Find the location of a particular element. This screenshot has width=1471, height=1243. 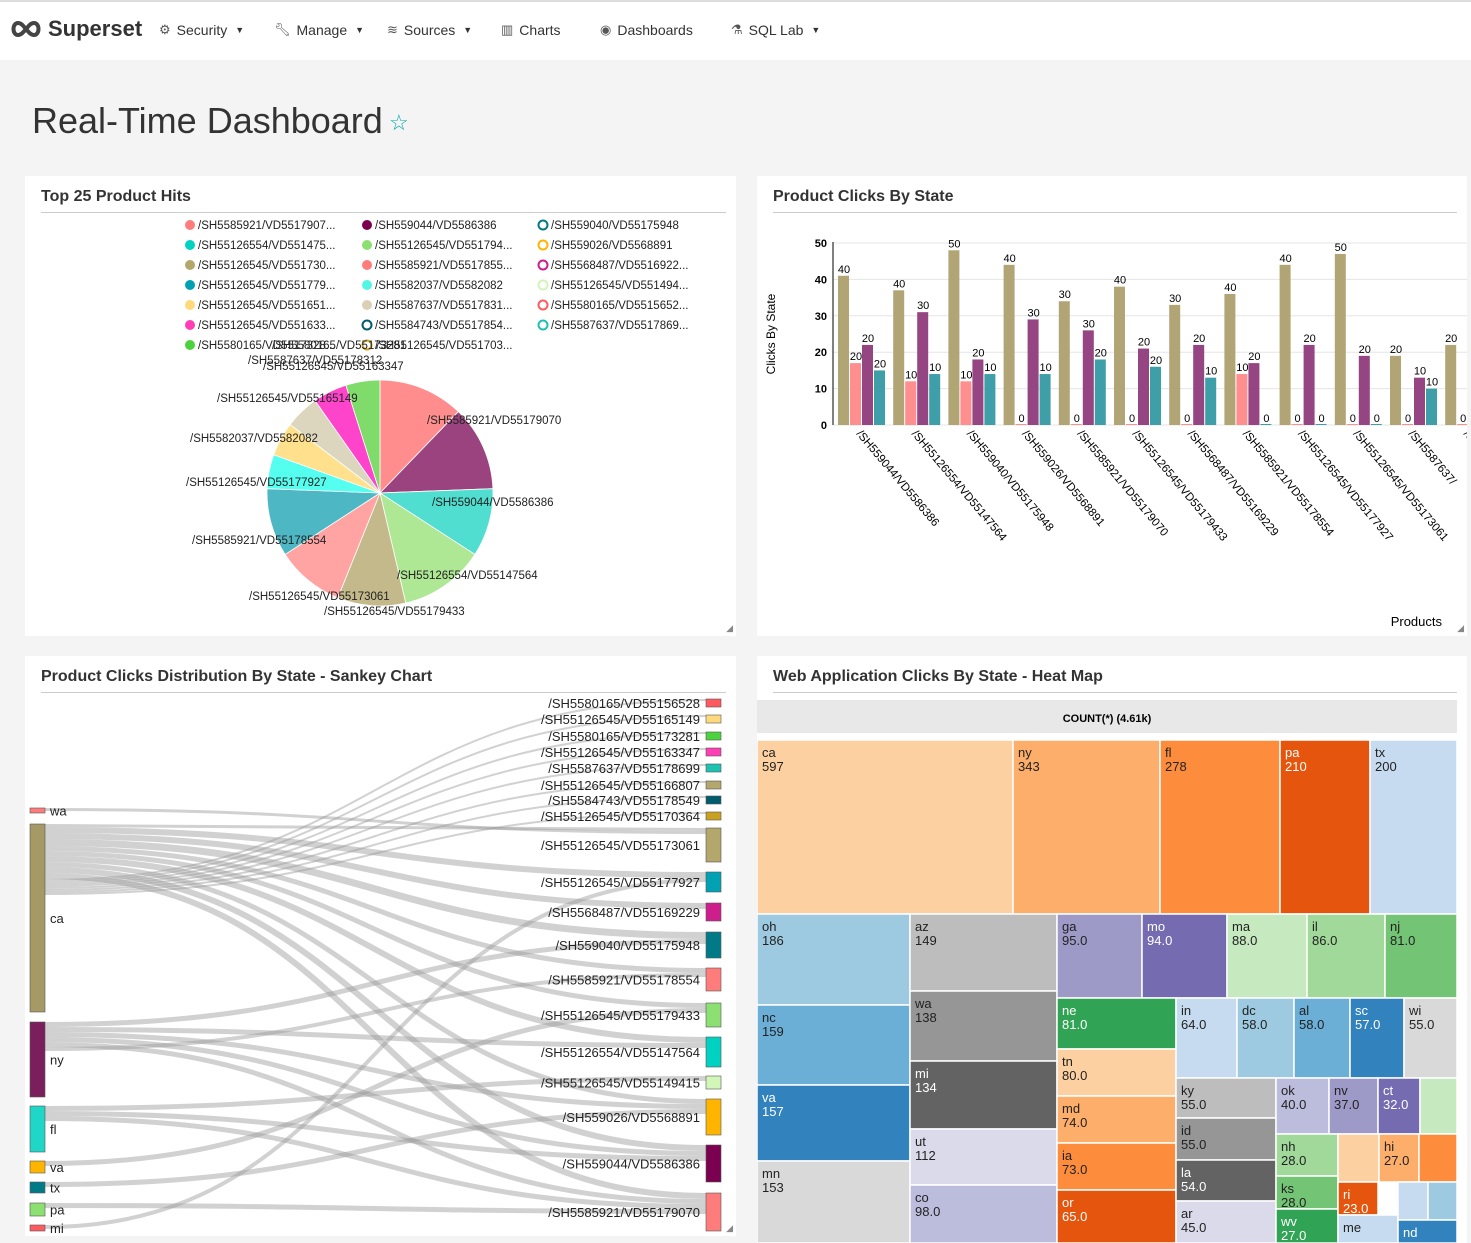

sankey-target-label: /SH559040/VD55175948 is located at coordinates (627, 945).